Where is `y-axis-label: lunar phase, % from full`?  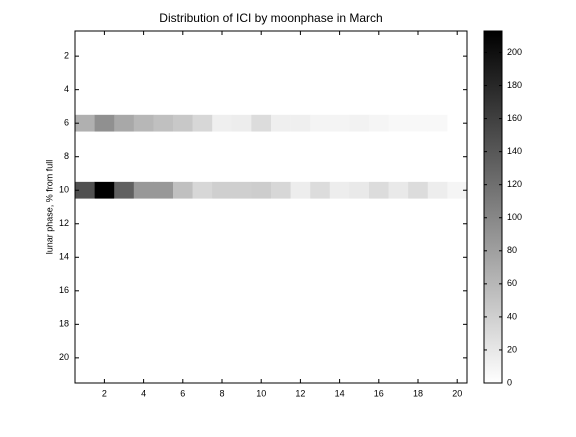
y-axis-label: lunar phase, % from full is located at coordinates (49, 207).